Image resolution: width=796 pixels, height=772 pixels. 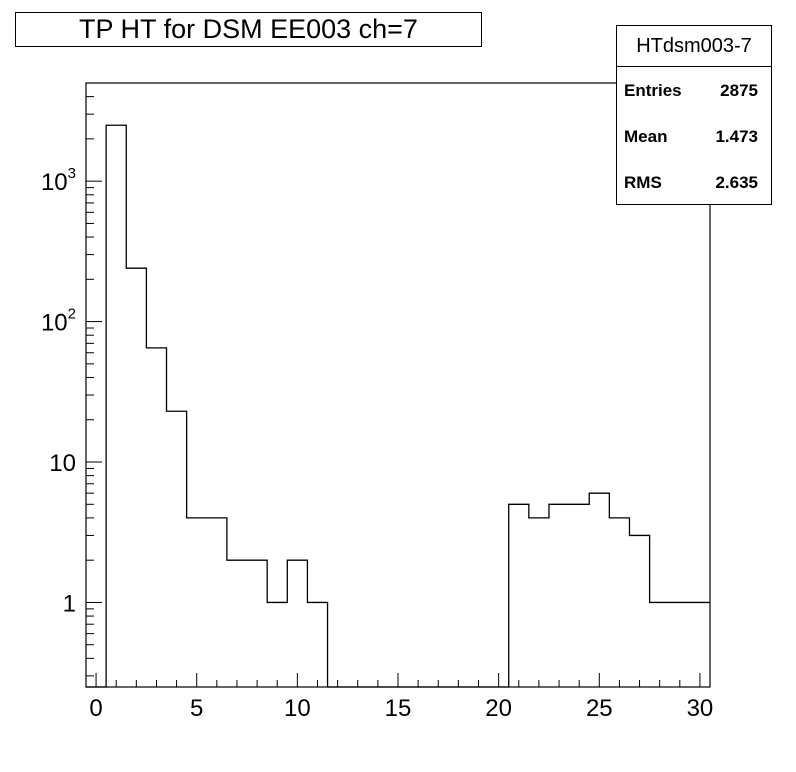 I want to click on stats-value: 2.635, so click(x=736, y=182).